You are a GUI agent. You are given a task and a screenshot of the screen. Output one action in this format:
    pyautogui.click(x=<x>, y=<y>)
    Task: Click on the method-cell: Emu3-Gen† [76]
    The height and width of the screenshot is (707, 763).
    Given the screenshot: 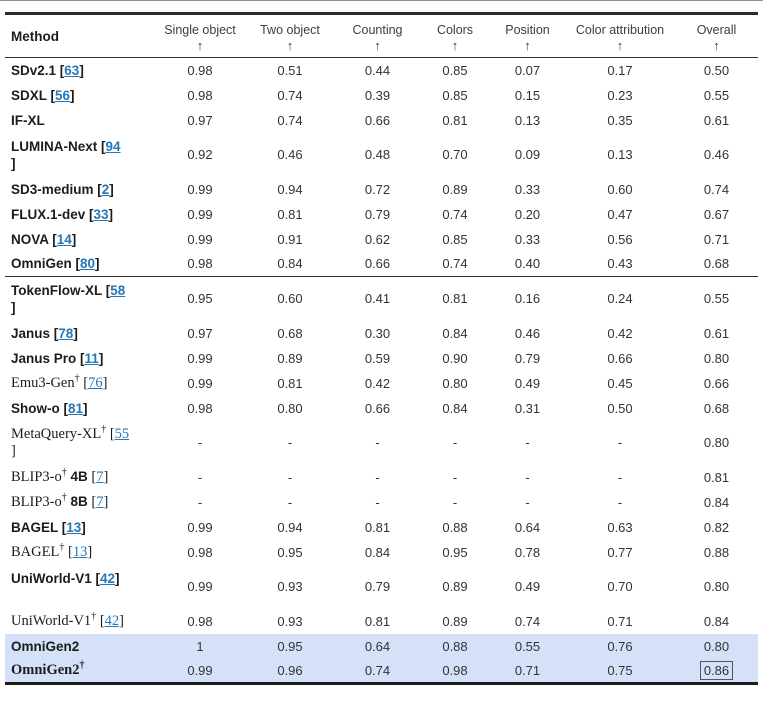 What is the action you would take?
    pyautogui.click(x=59, y=381)
    